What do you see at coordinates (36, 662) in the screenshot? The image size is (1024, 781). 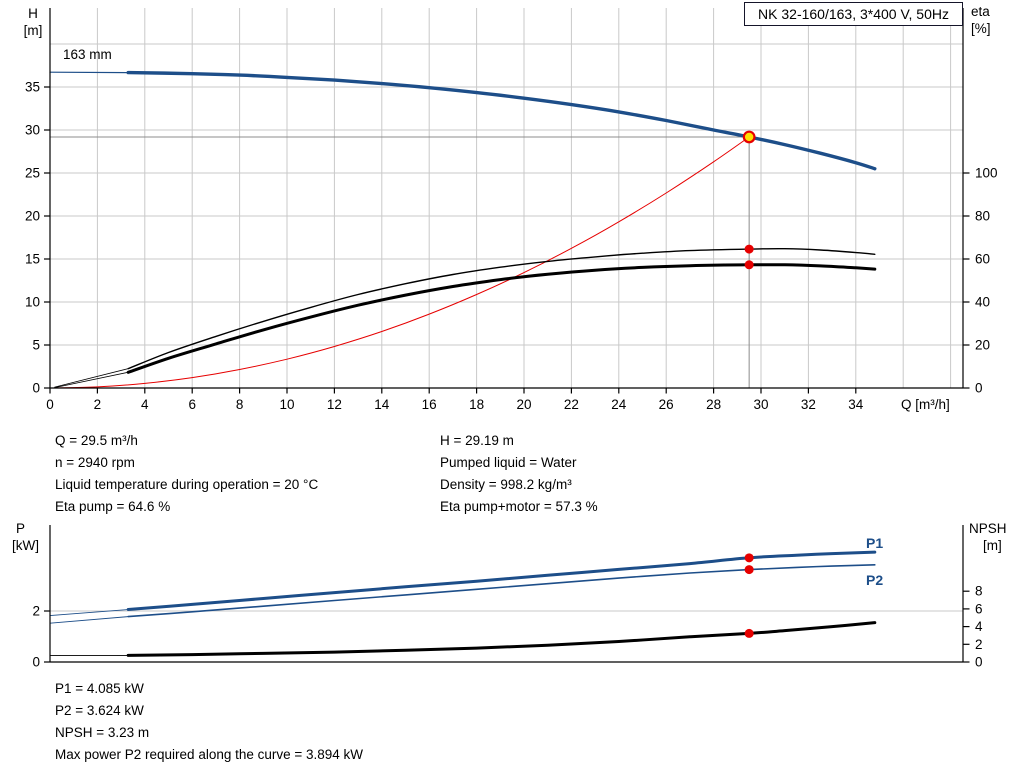 I see `p-tick-label: 0` at bounding box center [36, 662].